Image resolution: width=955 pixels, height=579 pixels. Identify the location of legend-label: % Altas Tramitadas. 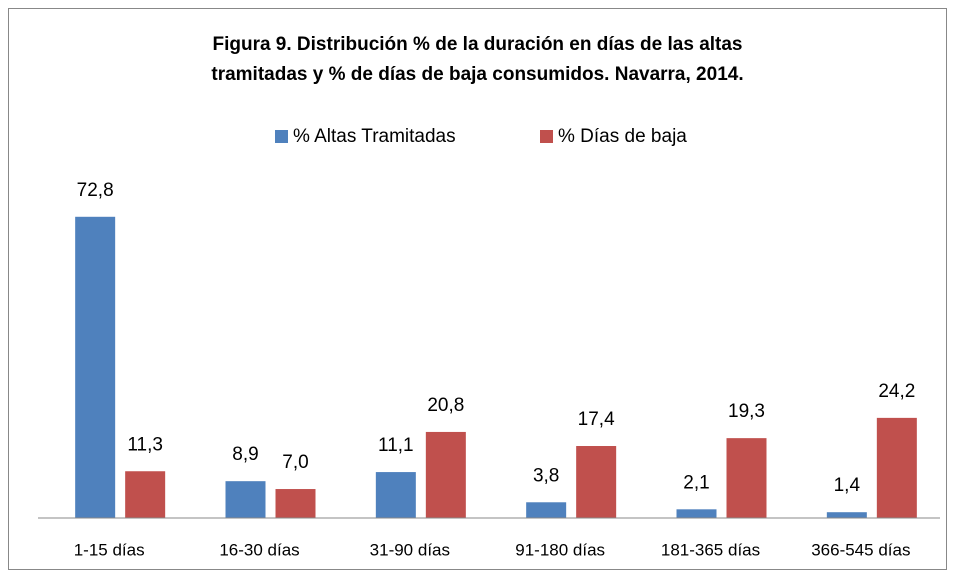
(374, 136).